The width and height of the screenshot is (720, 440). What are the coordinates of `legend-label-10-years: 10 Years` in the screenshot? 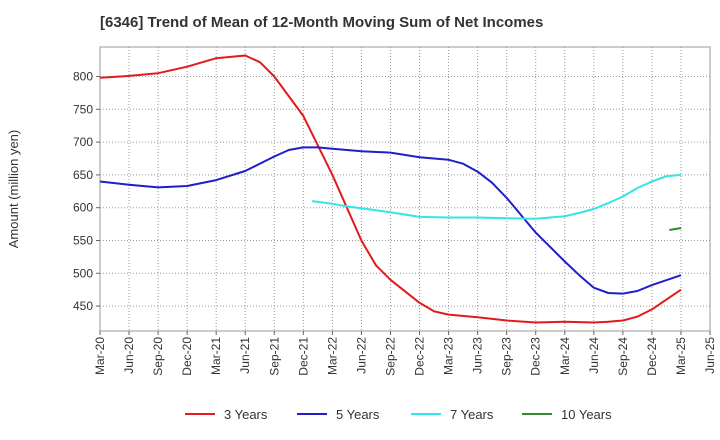 It's located at (586, 414).